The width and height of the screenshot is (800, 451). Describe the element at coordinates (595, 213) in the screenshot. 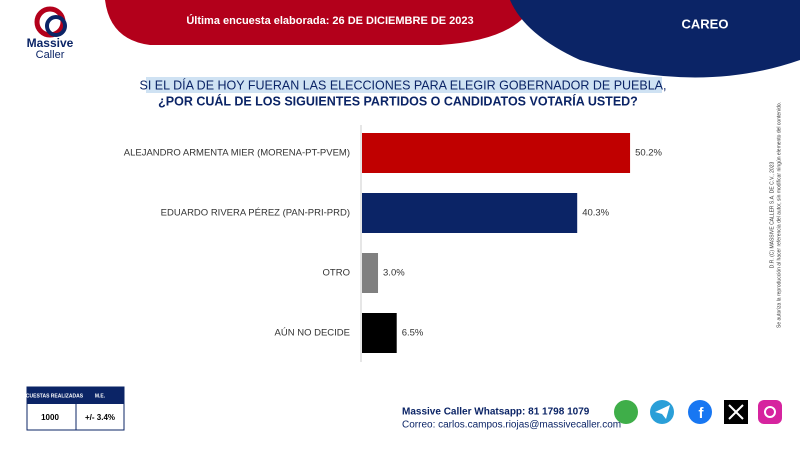

I see `value-label: 40.3%` at that location.